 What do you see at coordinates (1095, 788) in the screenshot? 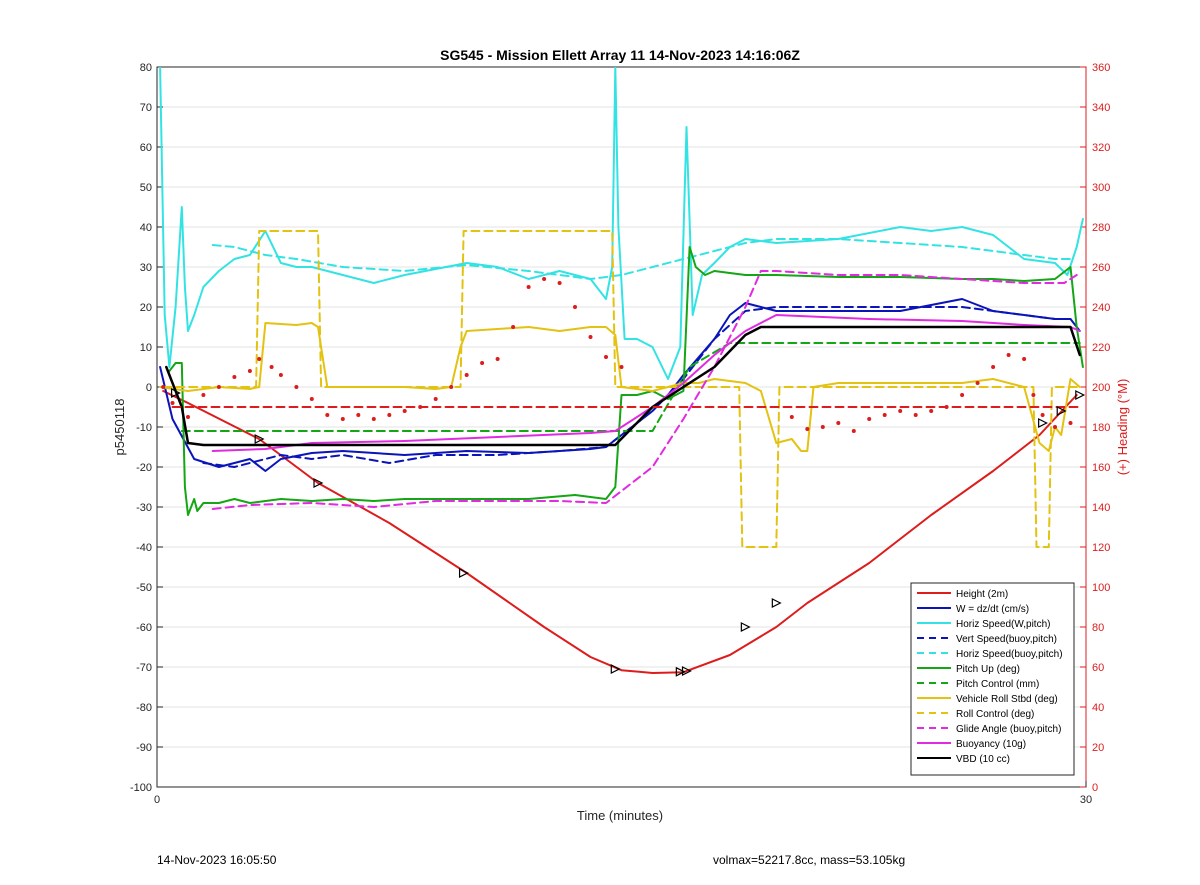
I see `y-tick-label-right: 0` at bounding box center [1095, 788].